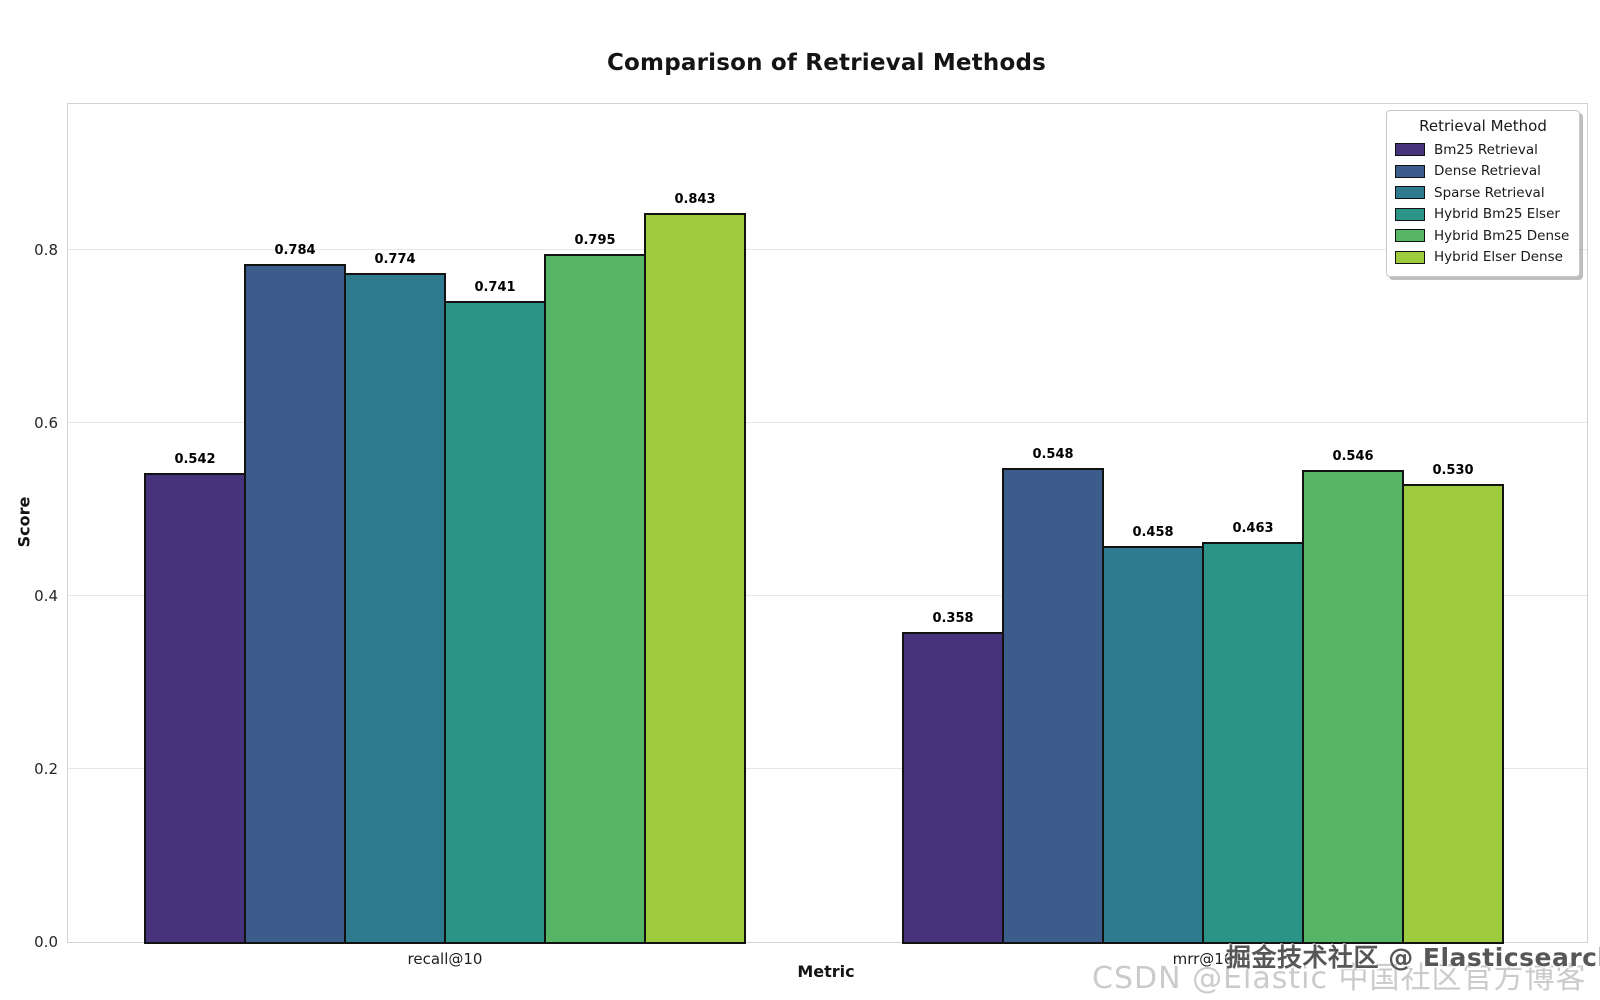 Image resolution: width=1600 pixels, height=1000 pixels. Describe the element at coordinates (827, 423) in the screenshot. I see `gridline-y-0.6` at that location.